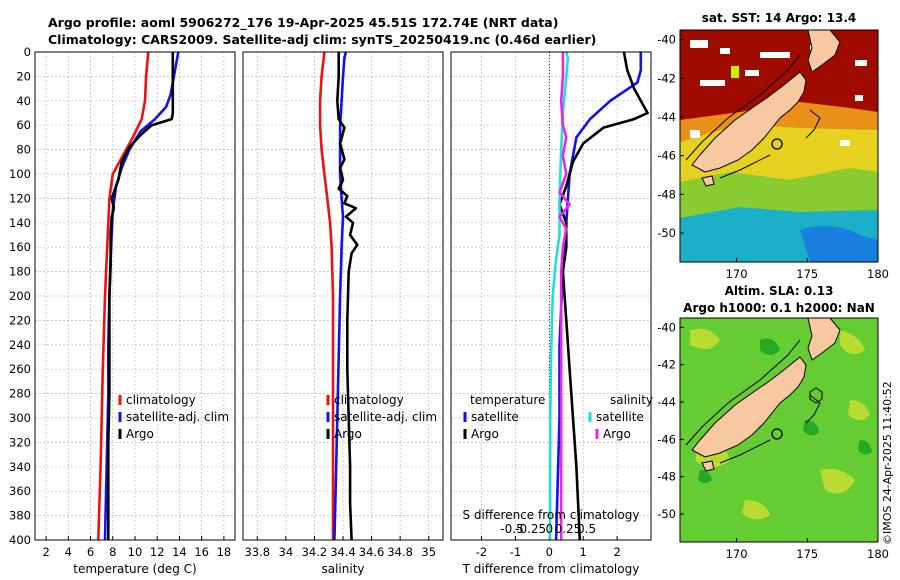 The image size is (900, 580). What do you see at coordinates (20, 394) in the screenshot?
I see `depth-tick-label: 280` at bounding box center [20, 394].